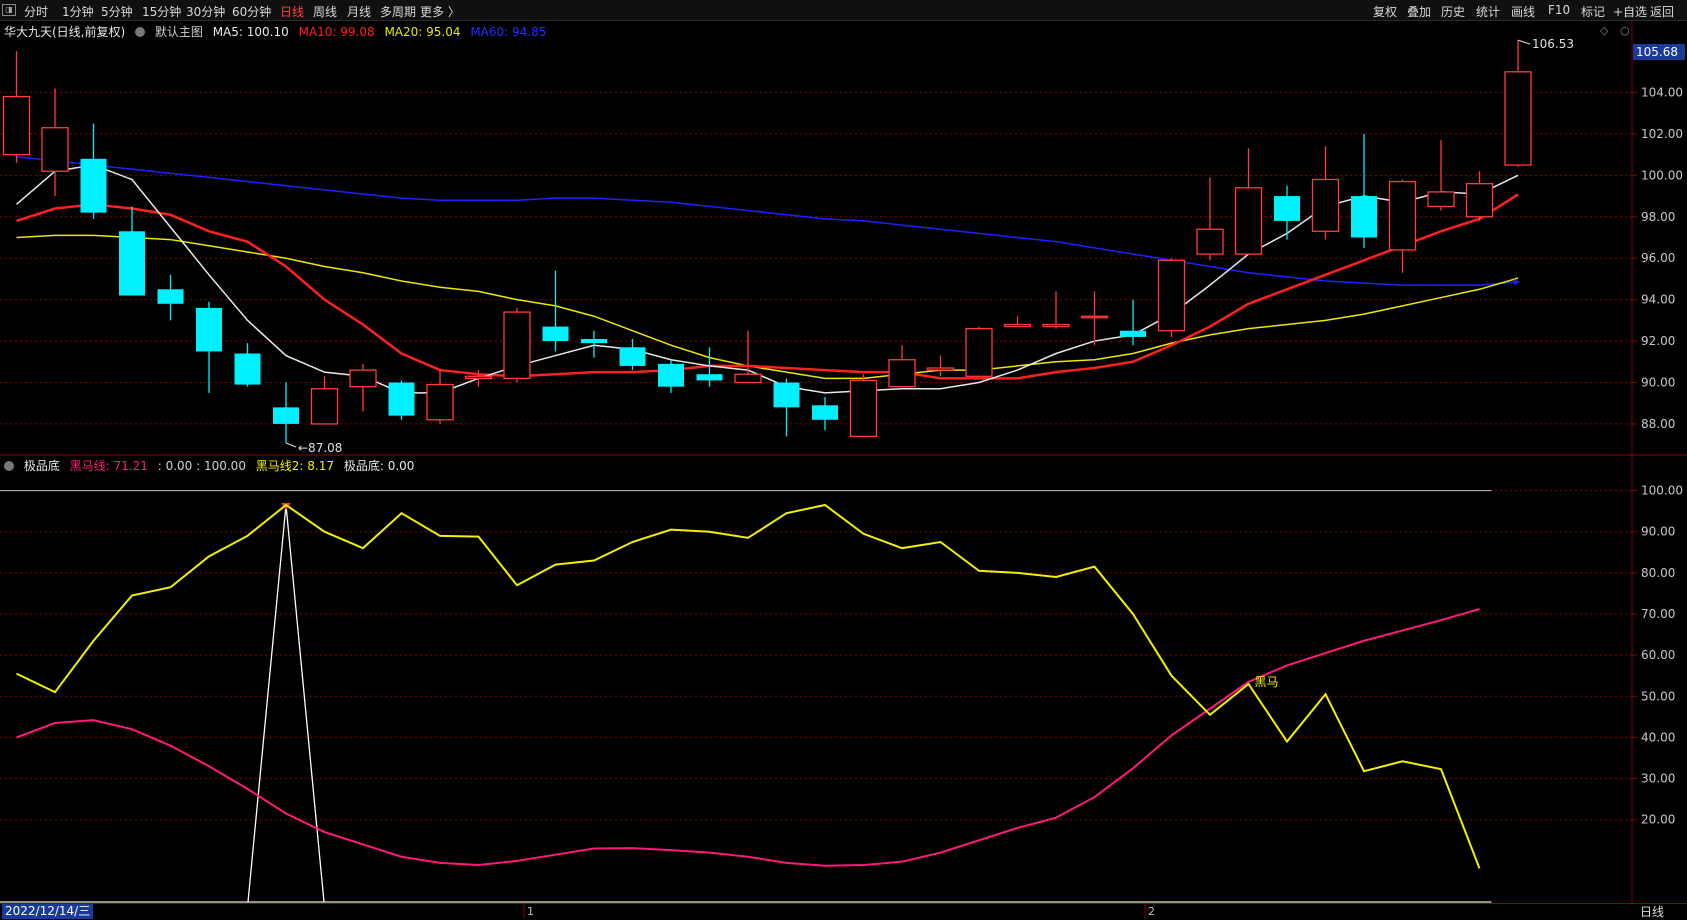 This screenshot has width=1687, height=920. What do you see at coordinates (1662, 134) in the screenshot?
I see `price-tick-label: 102.00` at bounding box center [1662, 134].